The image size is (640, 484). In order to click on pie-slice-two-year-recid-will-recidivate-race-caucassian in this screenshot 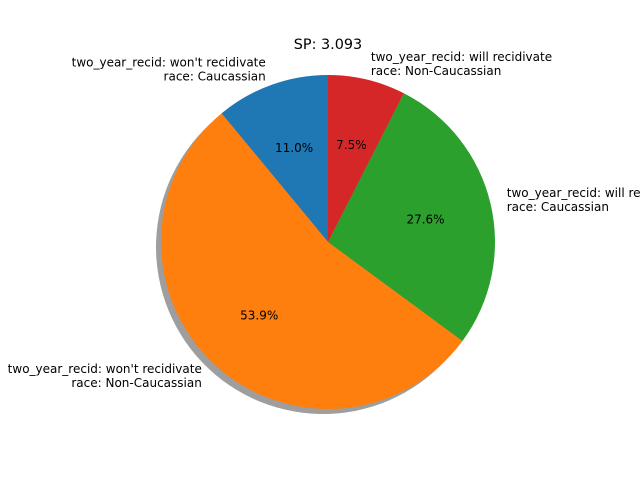, I will do `click(412, 217)`.